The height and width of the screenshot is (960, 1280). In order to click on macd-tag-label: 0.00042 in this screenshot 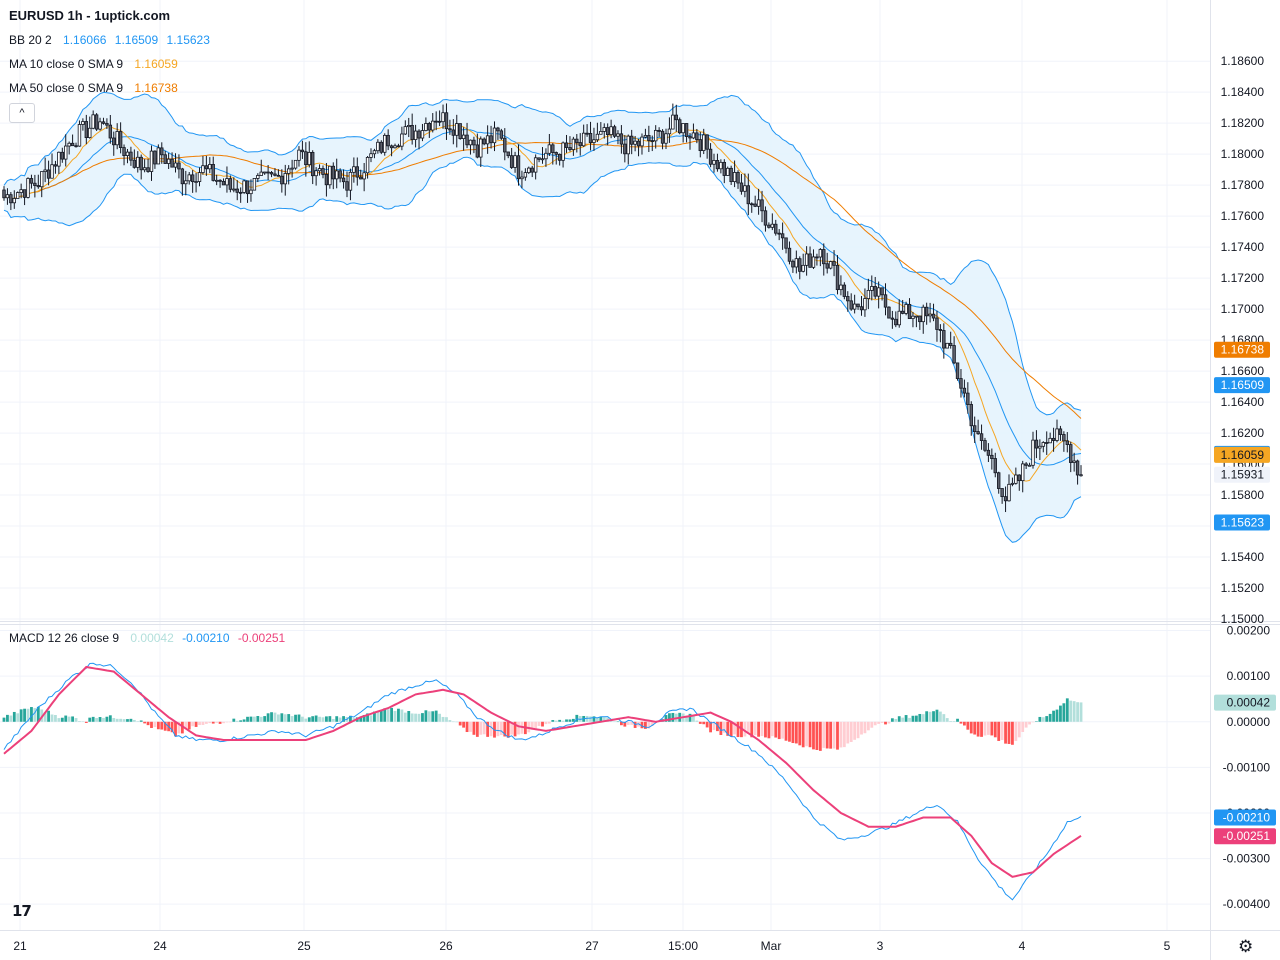, I will do `click(1249, 703)`.